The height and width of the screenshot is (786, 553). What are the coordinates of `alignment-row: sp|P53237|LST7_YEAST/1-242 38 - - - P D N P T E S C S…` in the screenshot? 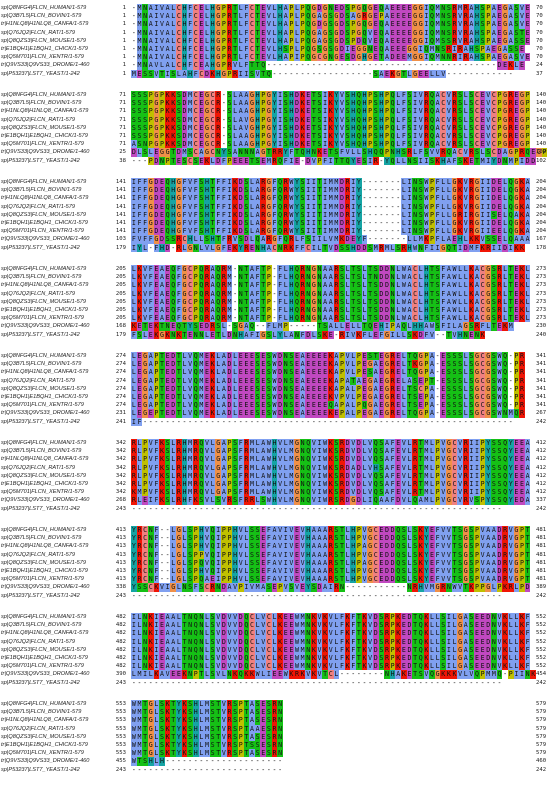 It's located at (276, 160).